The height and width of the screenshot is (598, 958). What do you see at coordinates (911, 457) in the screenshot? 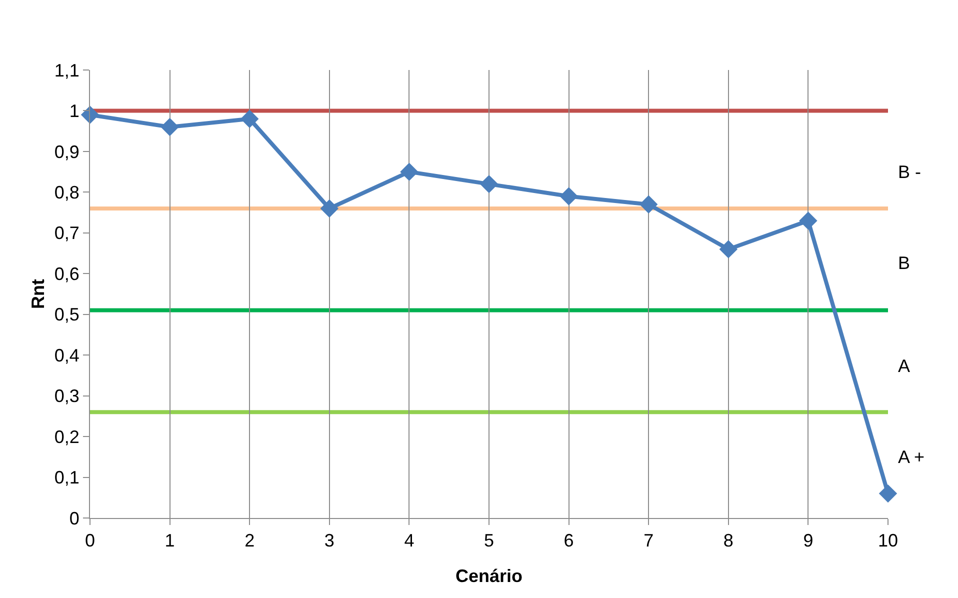
I see `text: A +` at bounding box center [911, 457].